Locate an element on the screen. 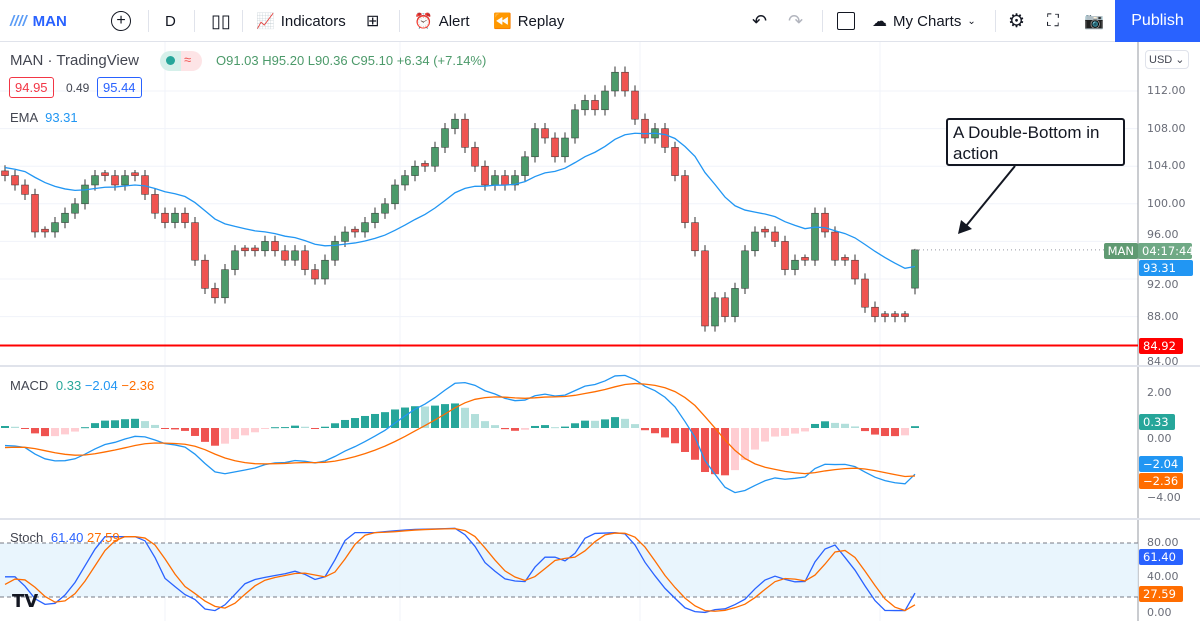 The image size is (1200, 621). chart-type-button: ▯▯ is located at coordinates (221, 21).